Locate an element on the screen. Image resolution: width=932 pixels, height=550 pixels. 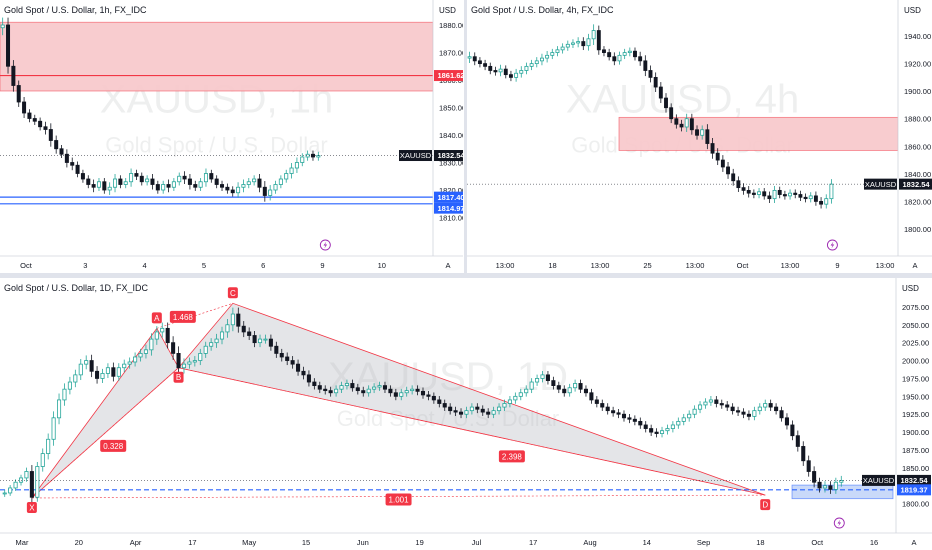
currency-label: USD is located at coordinates (447, 10).